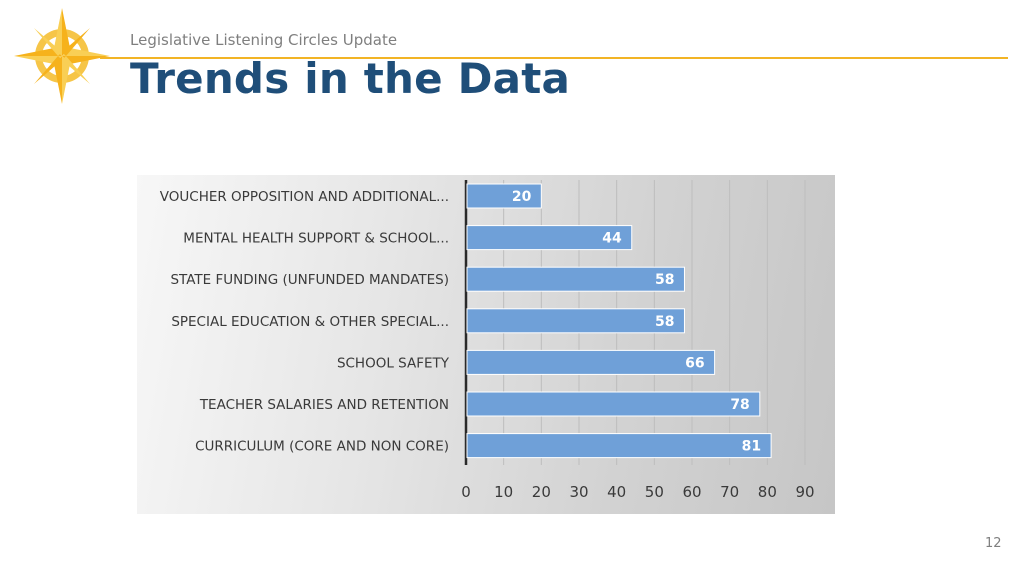  Describe the element at coordinates (694, 363) in the screenshot. I see `data-label: 66` at that location.